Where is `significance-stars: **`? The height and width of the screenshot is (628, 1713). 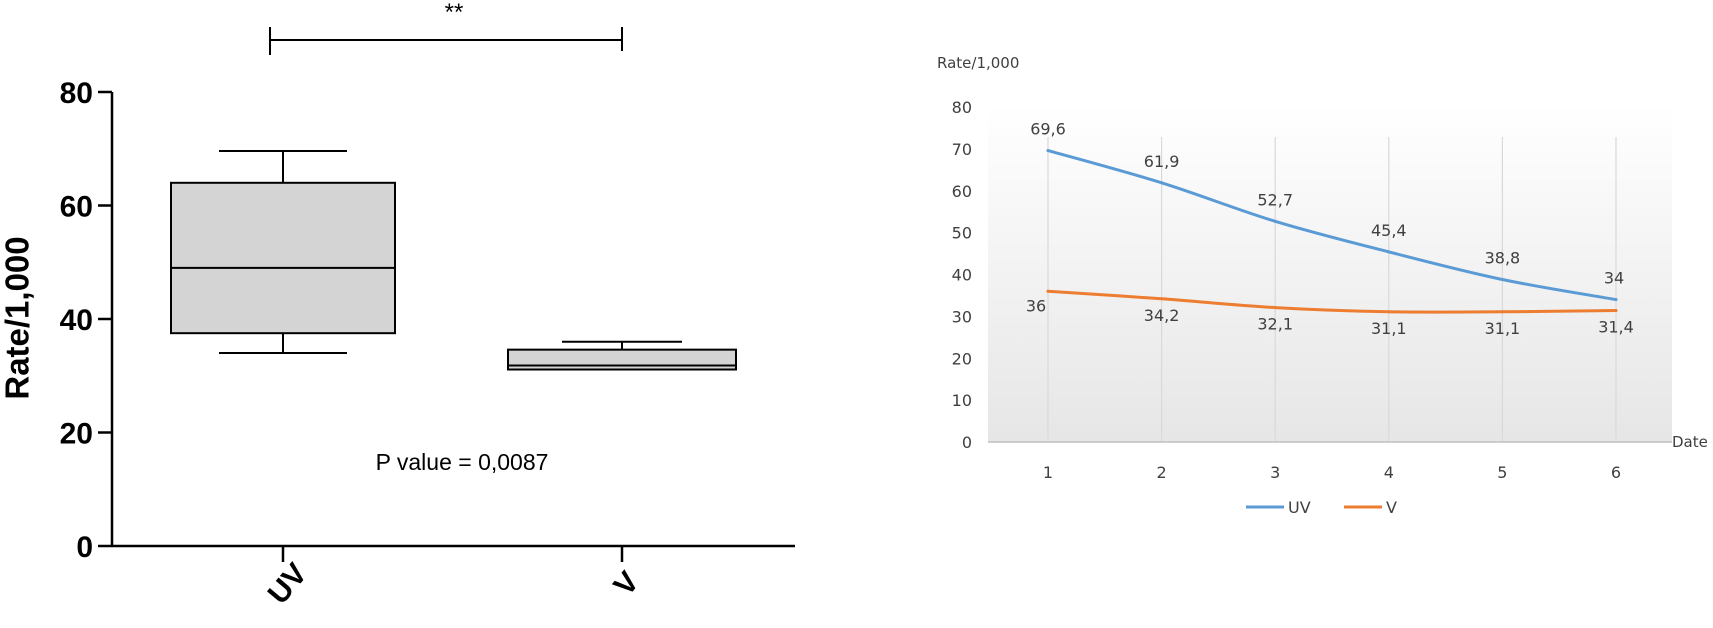
significance-stars: ** is located at coordinates (454, 13).